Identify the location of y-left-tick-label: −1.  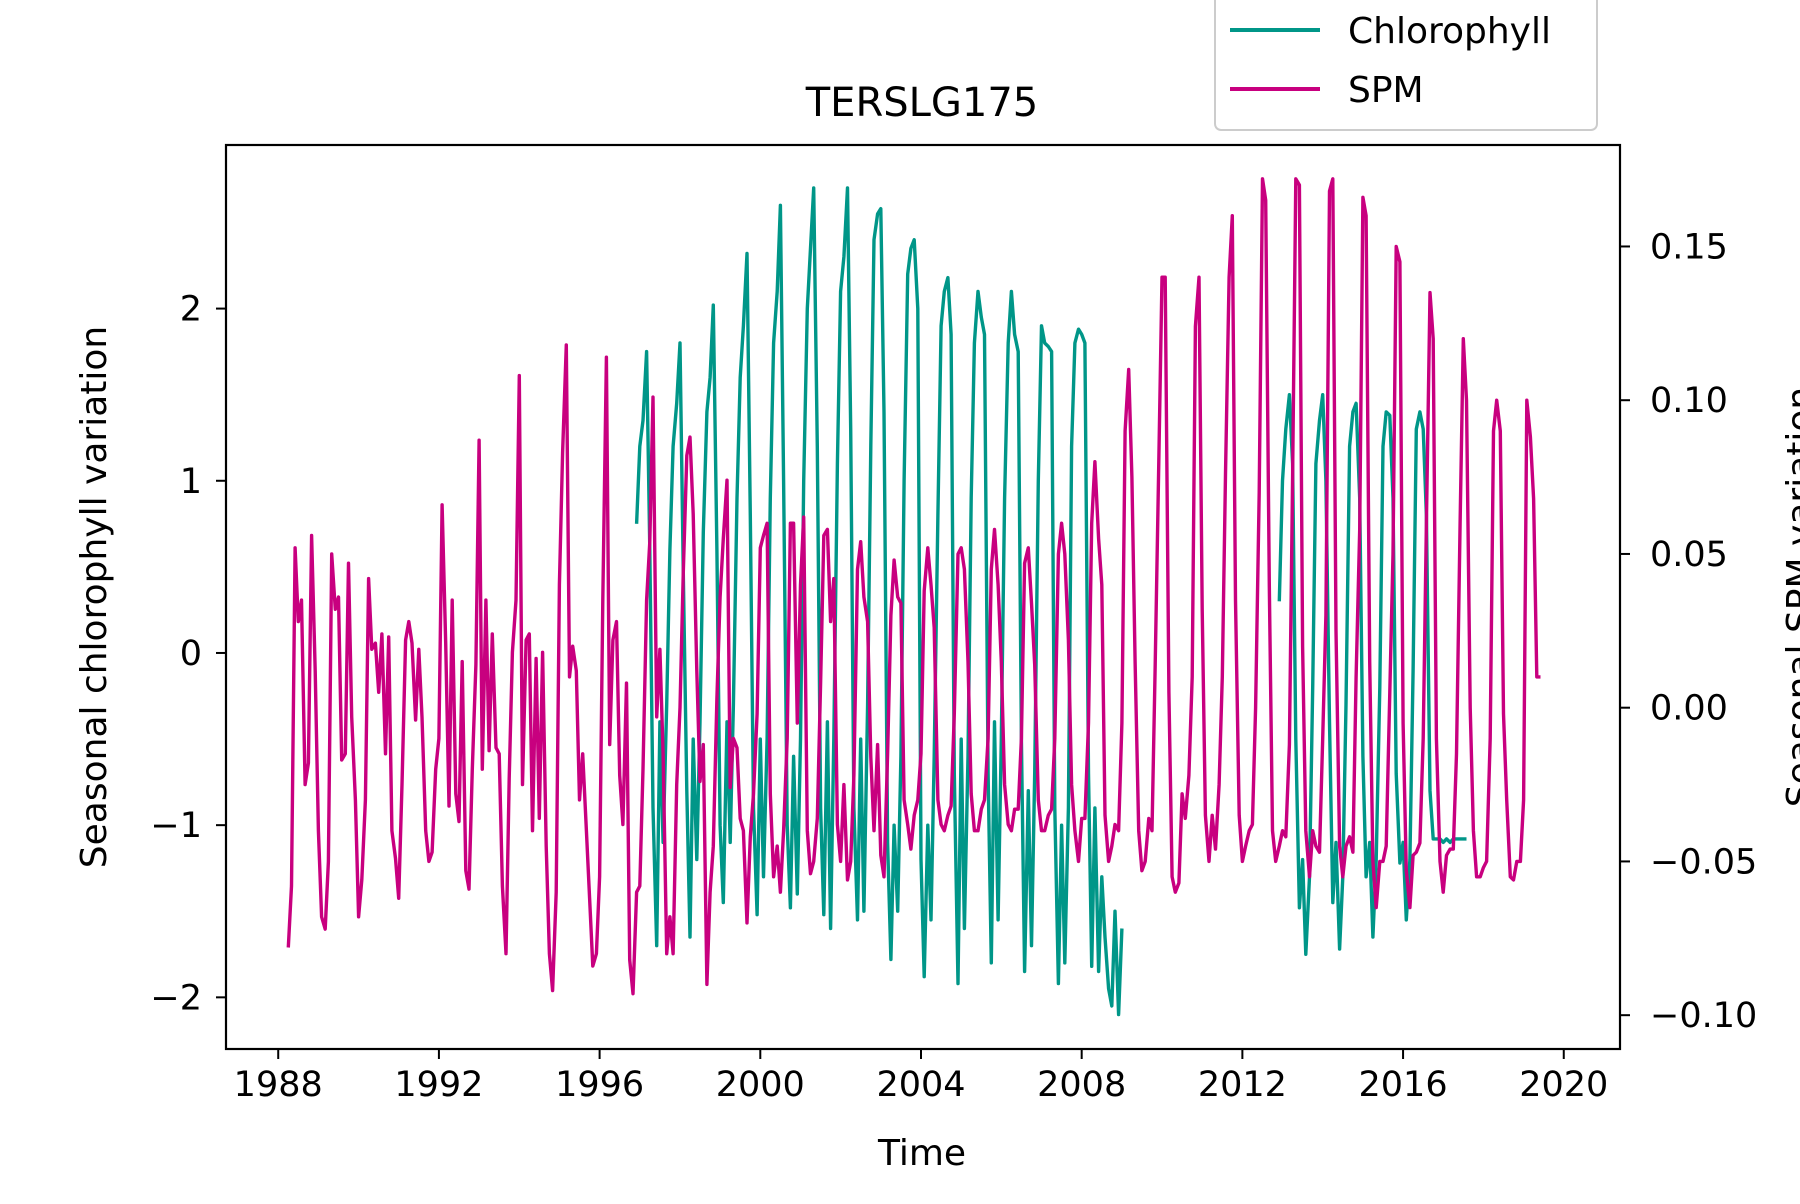
(176, 826).